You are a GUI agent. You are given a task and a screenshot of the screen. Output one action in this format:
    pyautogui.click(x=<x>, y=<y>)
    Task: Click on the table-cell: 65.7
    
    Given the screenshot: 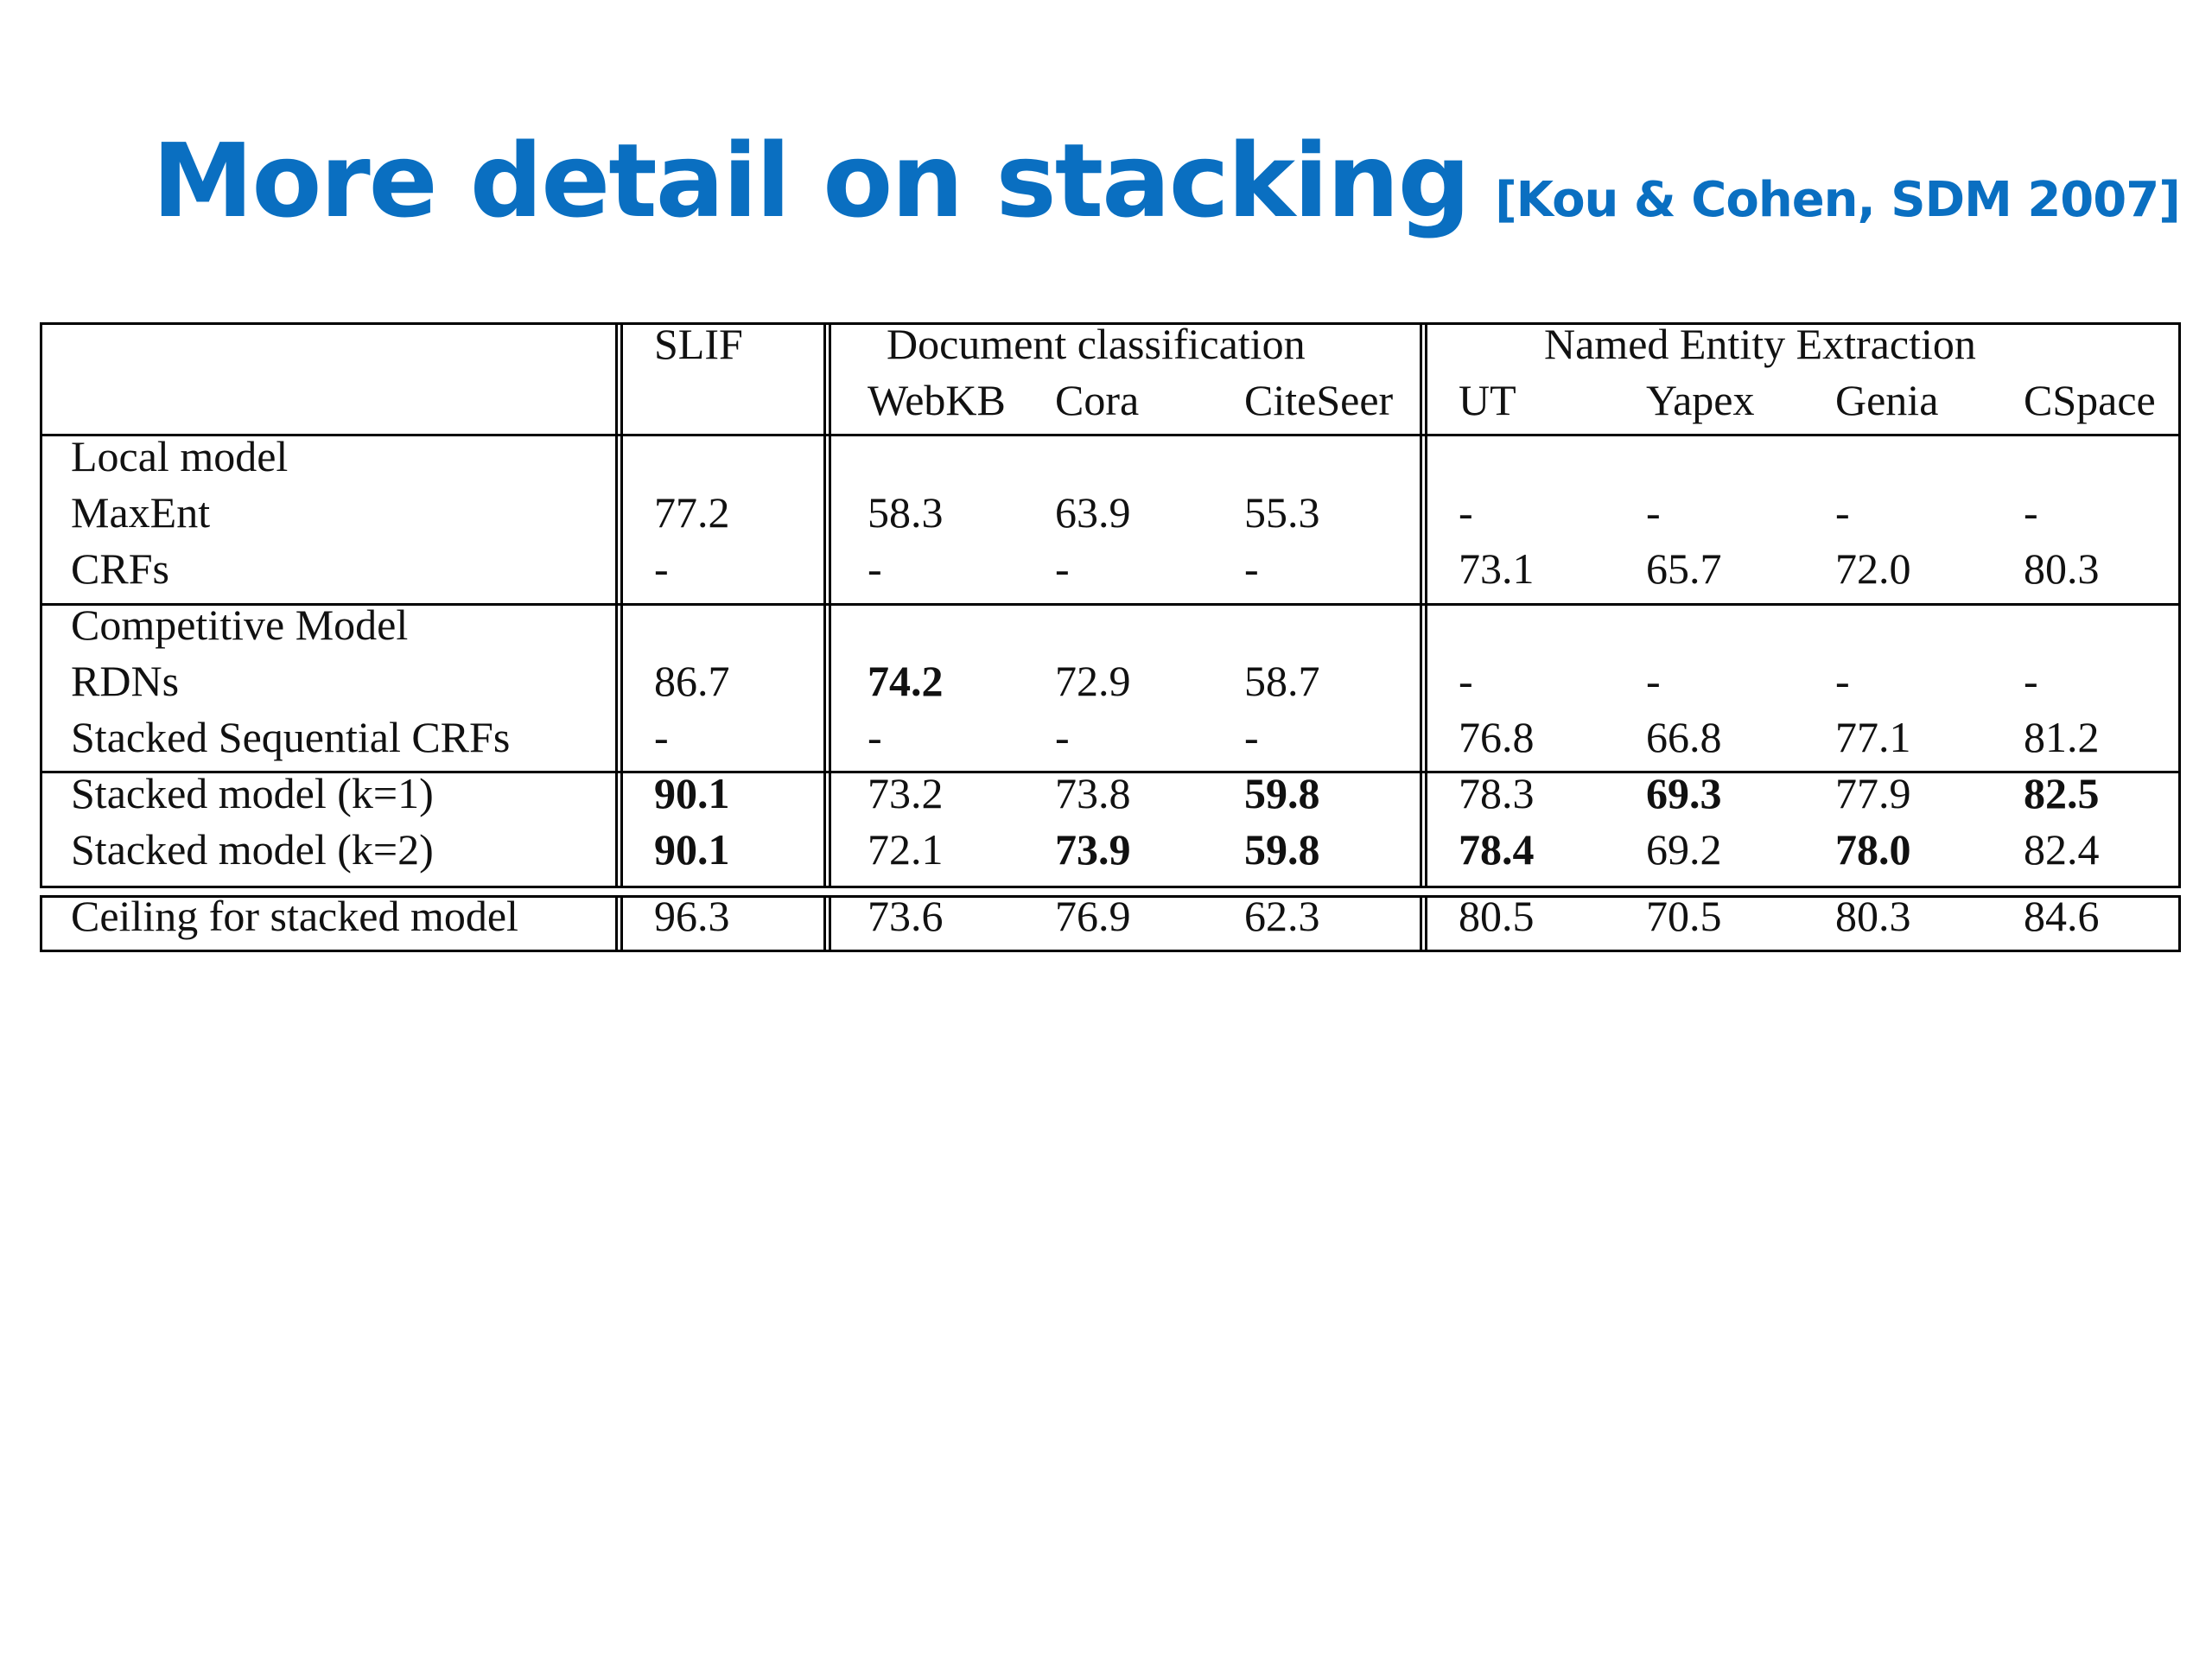 What is the action you would take?
    pyautogui.click(x=1684, y=568)
    